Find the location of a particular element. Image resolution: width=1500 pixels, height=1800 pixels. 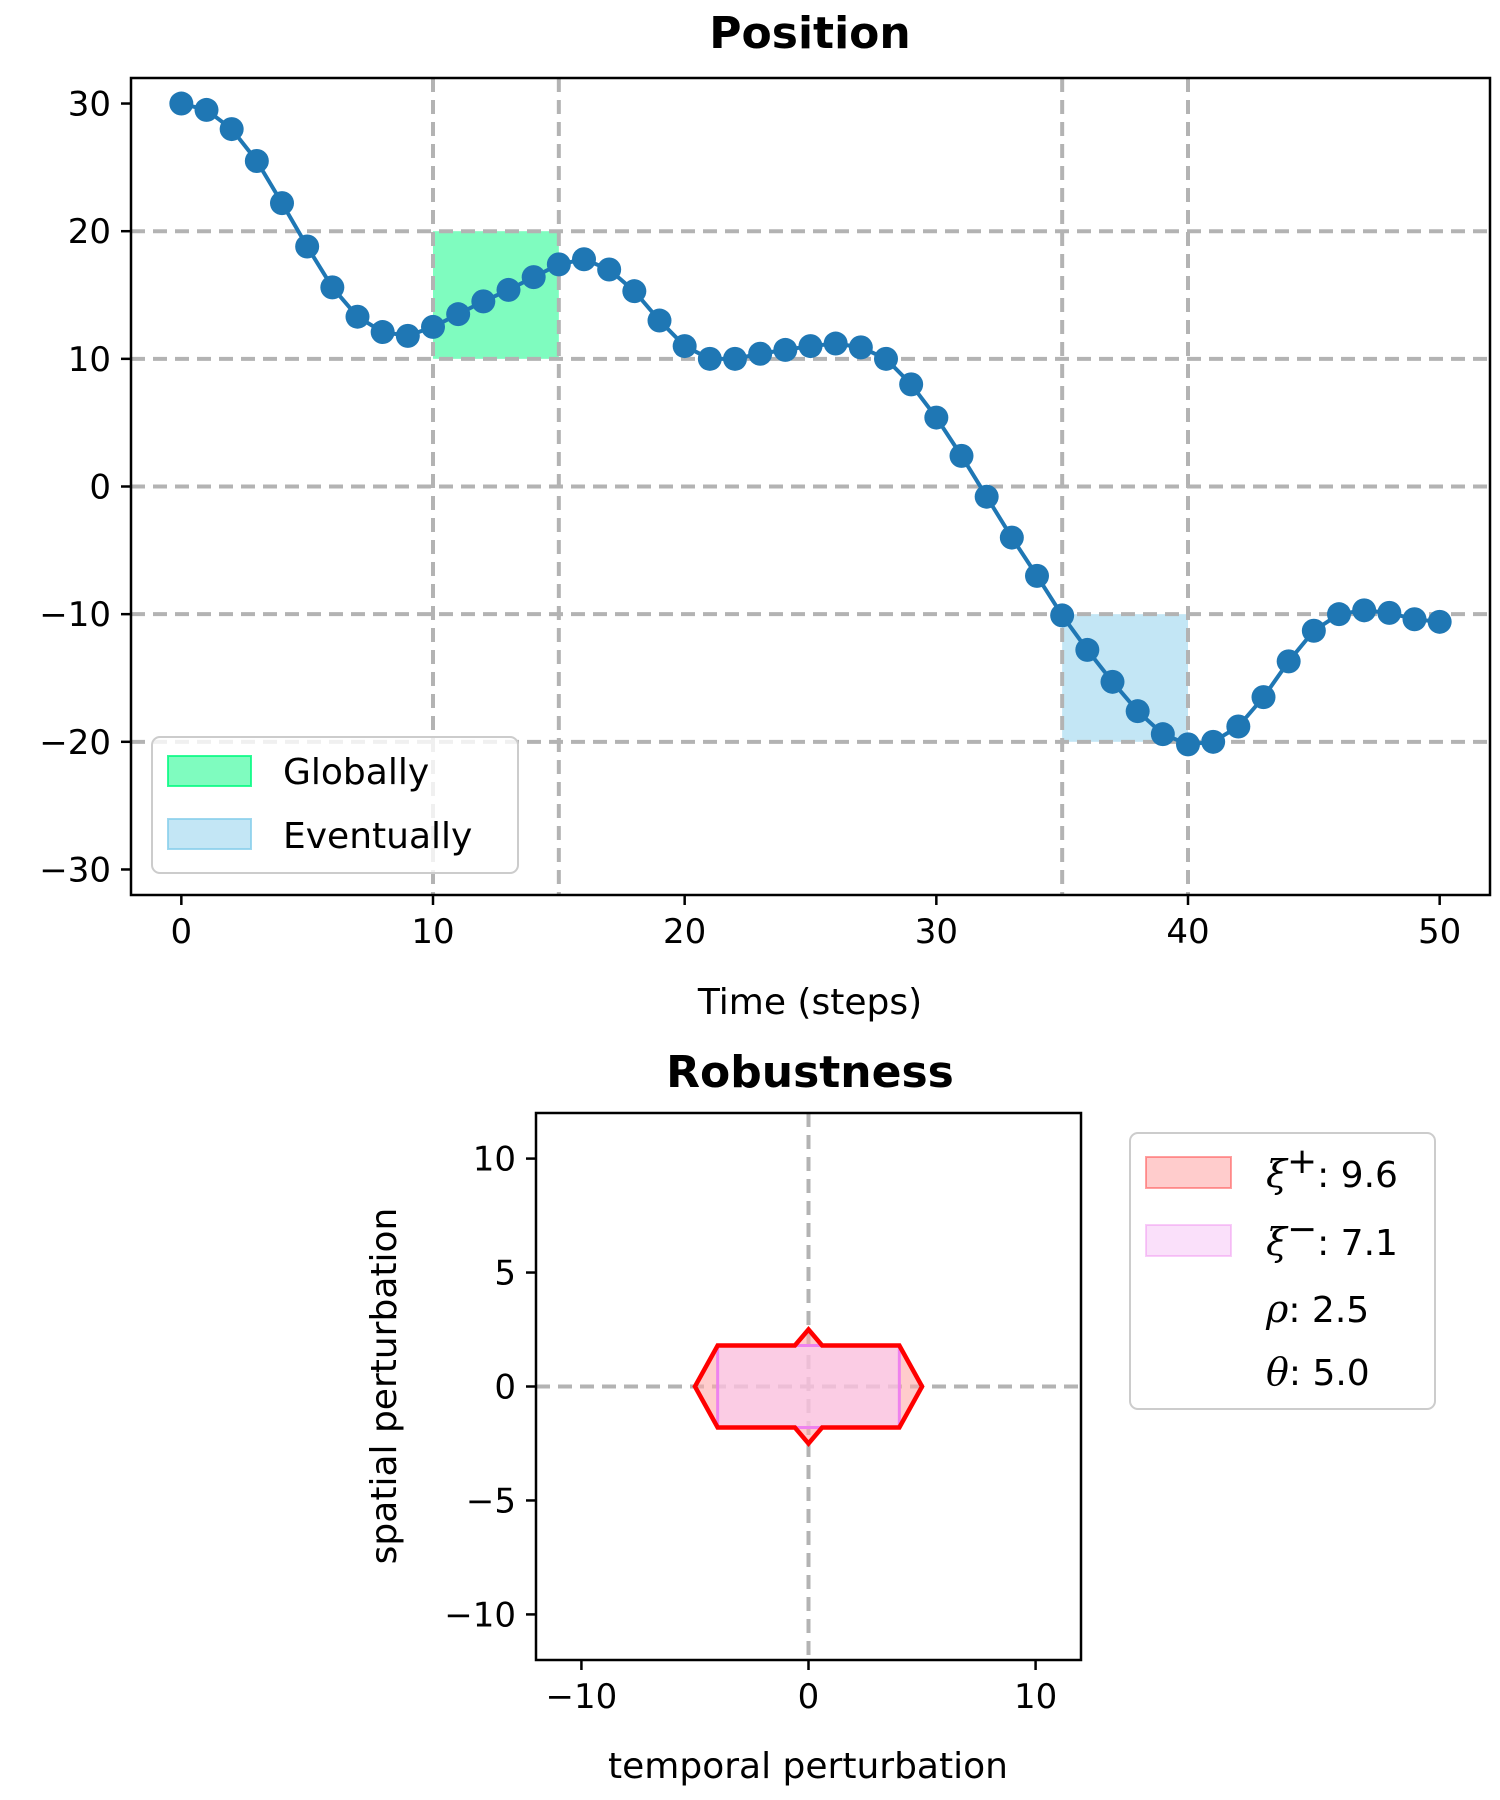

plot-frame is located at coordinates (808, 1386).